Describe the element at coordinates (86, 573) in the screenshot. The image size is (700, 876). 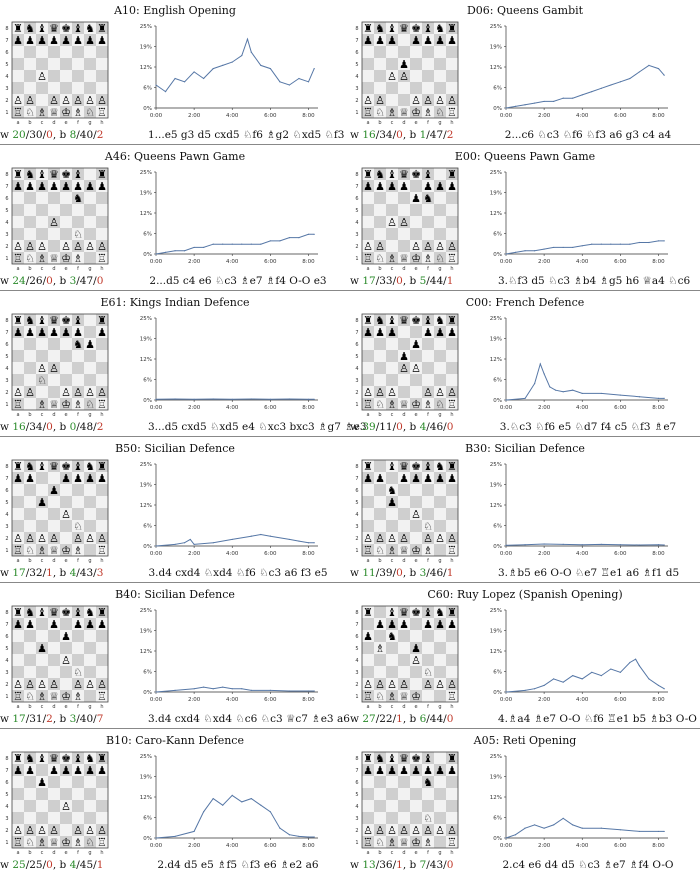
I see `tally-b-b: /43/` at that location.